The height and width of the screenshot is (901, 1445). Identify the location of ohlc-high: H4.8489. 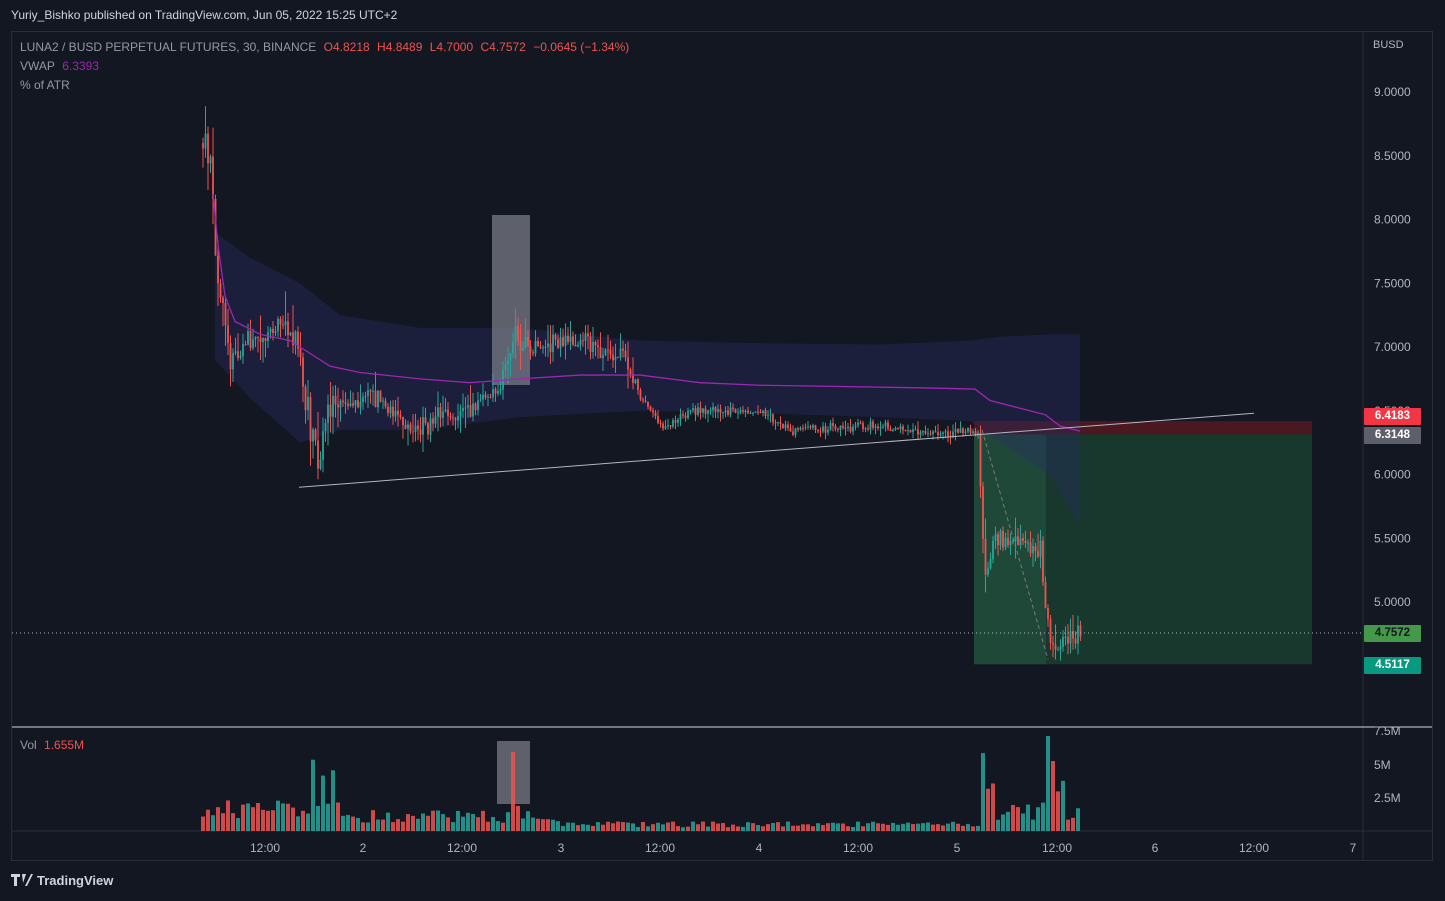
(400, 47).